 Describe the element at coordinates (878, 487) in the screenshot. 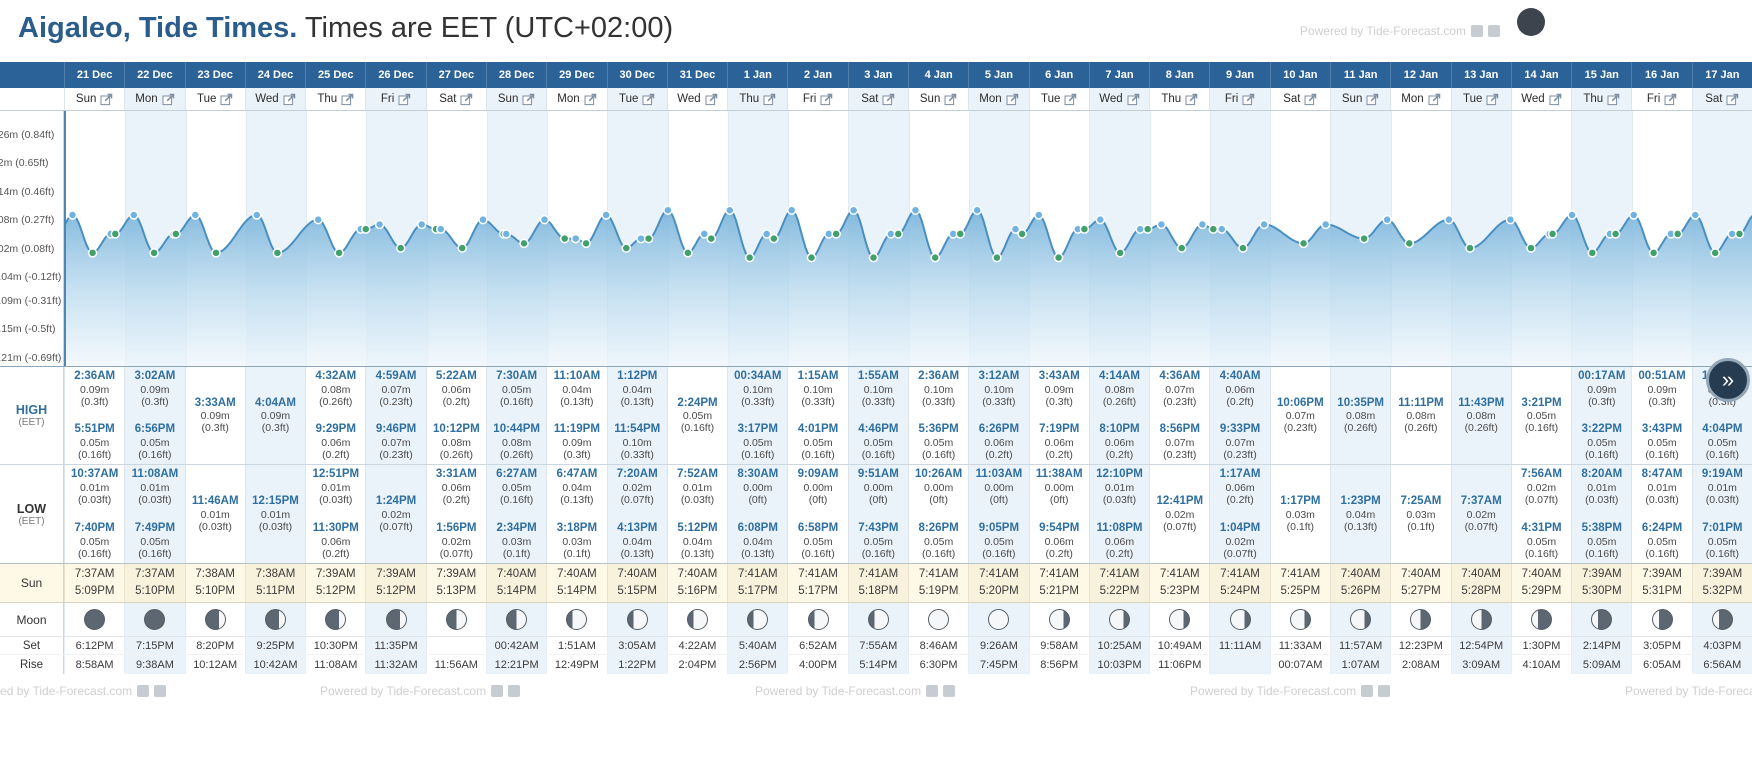

I see `low-tide-entry: 9:51AM 0.00m (0ft)` at that location.